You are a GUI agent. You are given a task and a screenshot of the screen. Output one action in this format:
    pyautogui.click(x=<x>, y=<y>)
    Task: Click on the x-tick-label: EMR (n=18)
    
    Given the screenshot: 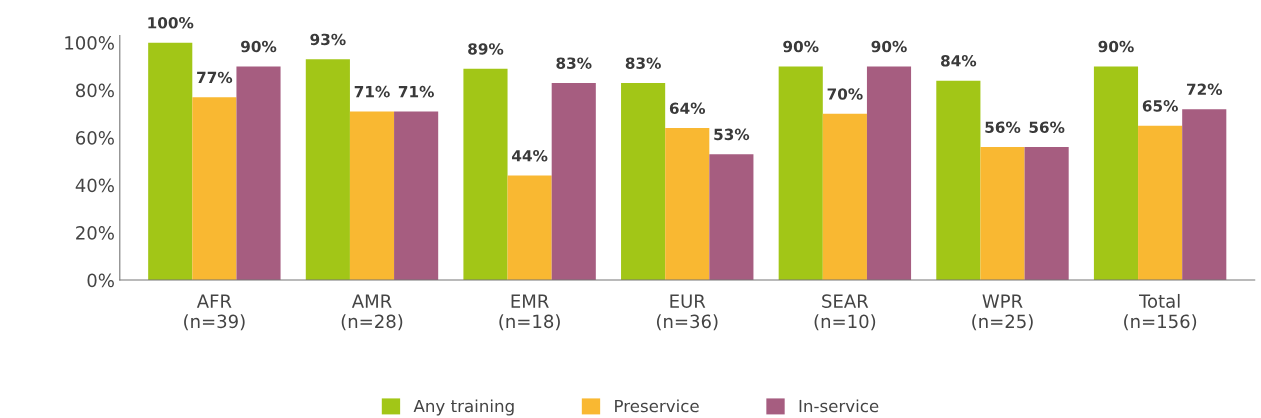 What is the action you would take?
    pyautogui.click(x=529, y=312)
    